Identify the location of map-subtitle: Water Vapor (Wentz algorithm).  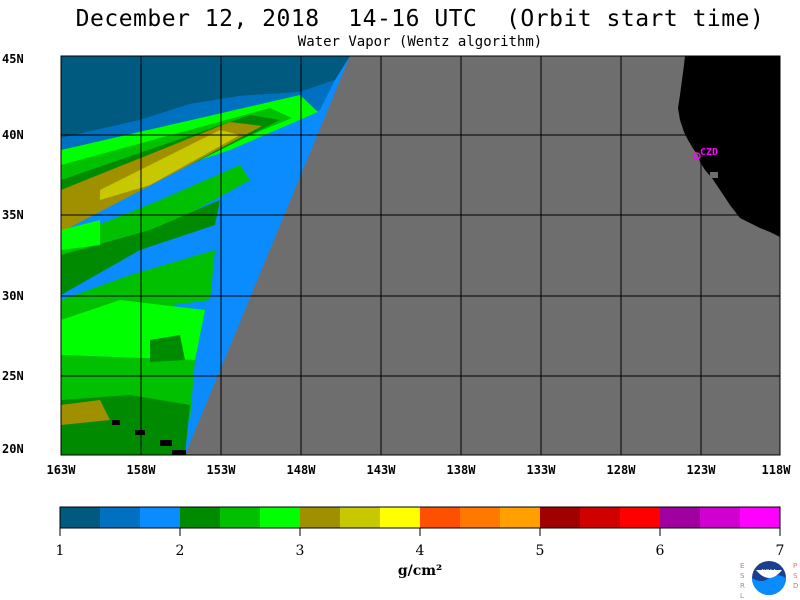
(420, 42).